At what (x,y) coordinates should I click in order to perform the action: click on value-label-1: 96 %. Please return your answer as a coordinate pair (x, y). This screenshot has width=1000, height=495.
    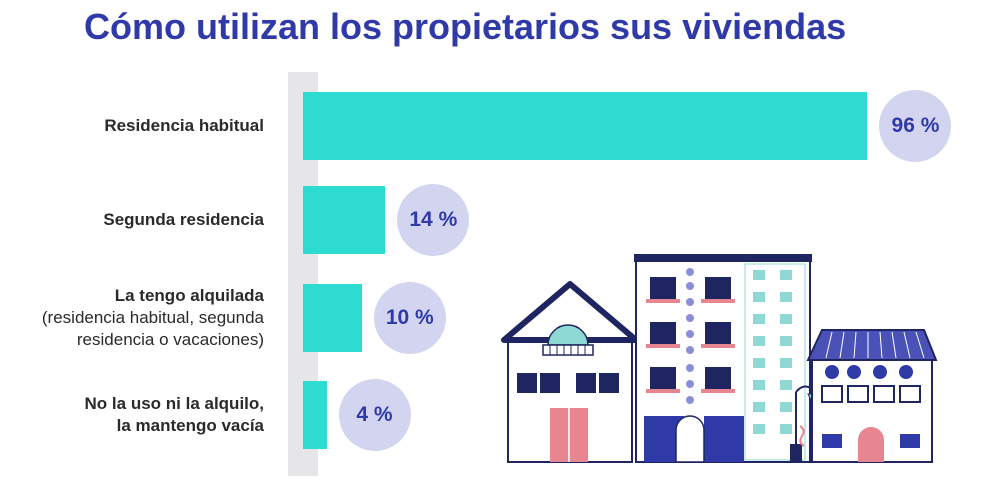
    Looking at the image, I should click on (915, 126).